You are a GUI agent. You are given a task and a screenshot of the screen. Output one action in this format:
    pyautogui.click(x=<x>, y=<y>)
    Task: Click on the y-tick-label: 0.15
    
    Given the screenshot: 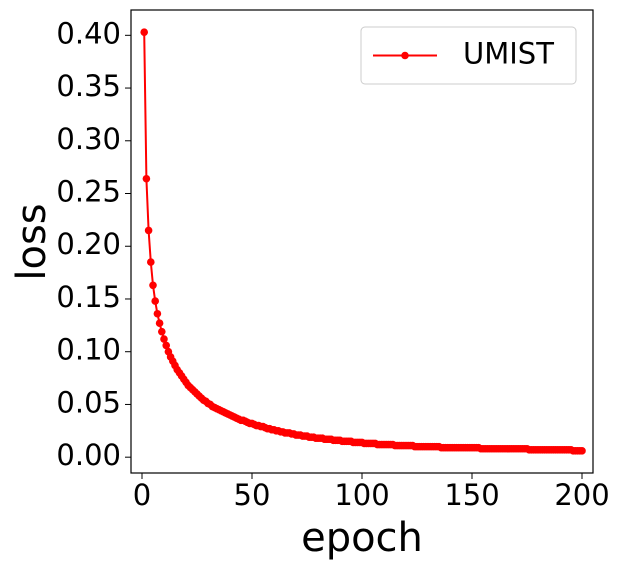 What is the action you would take?
    pyautogui.click(x=88, y=297)
    